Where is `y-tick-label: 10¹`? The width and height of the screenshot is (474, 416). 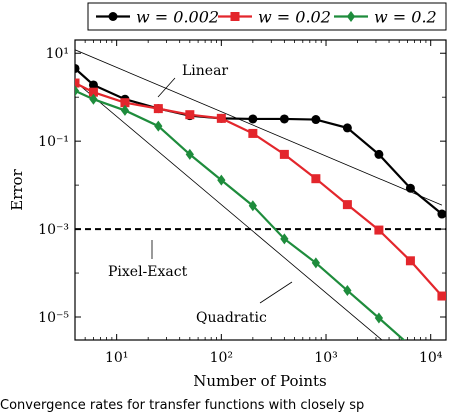
y-tick-label: 10¹ is located at coordinates (57, 54).